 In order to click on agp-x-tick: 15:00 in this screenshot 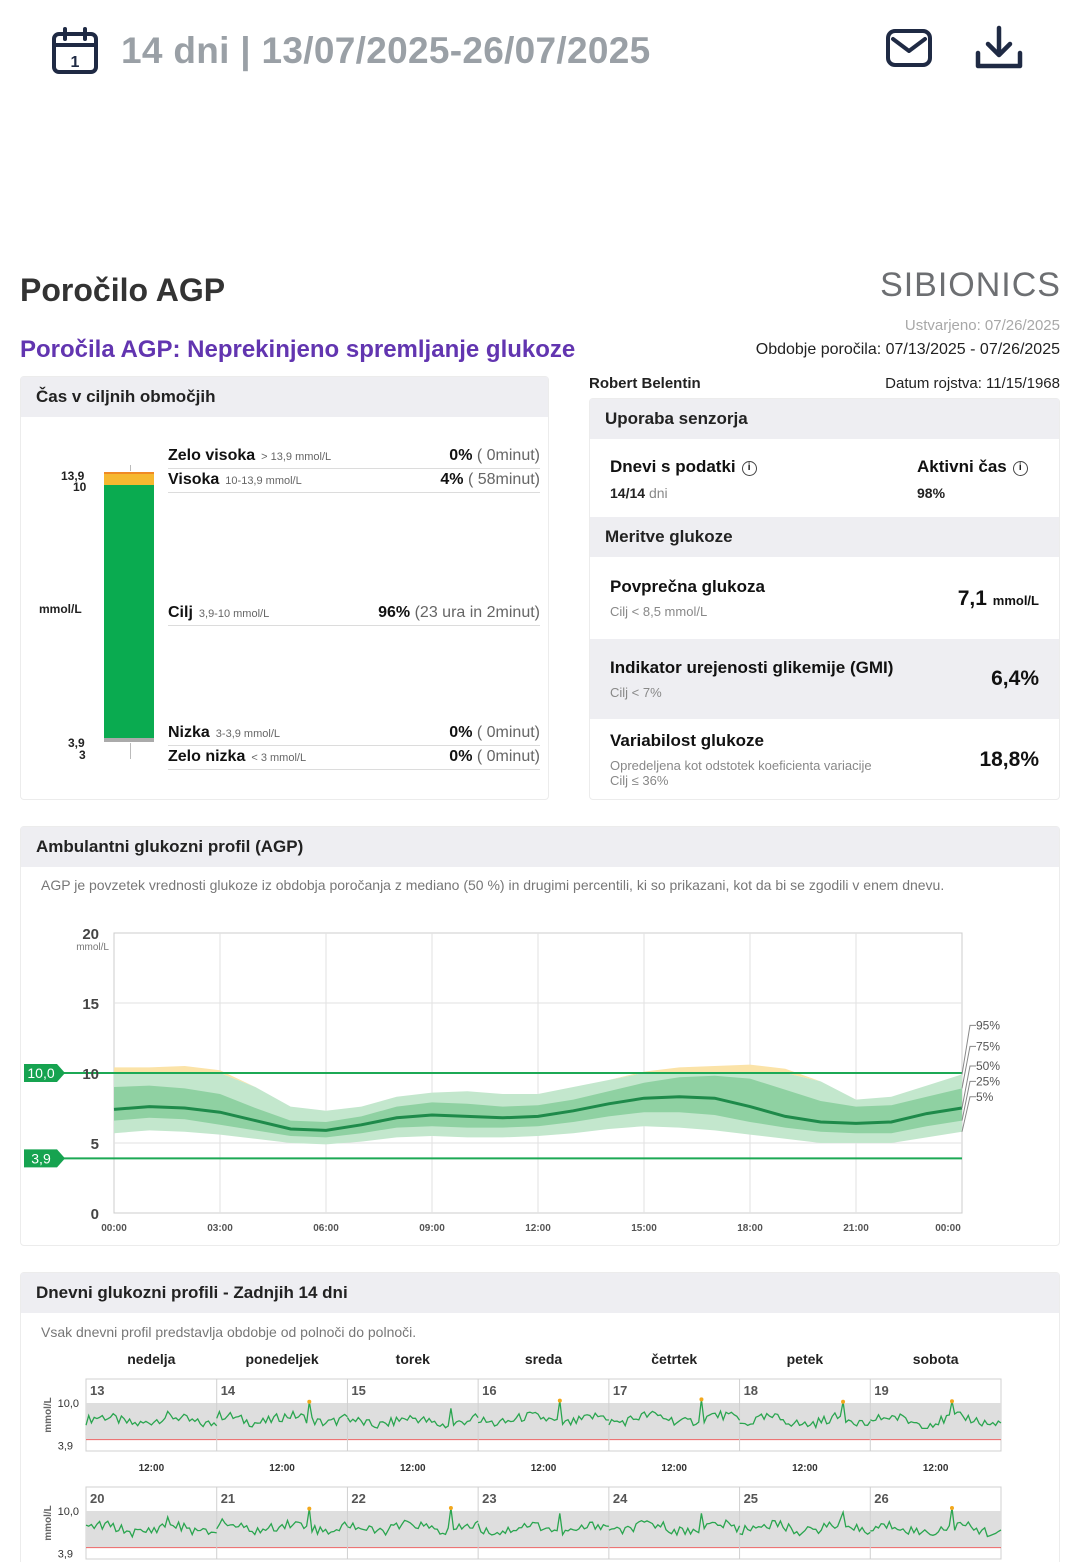, I will do `click(644, 1228)`.